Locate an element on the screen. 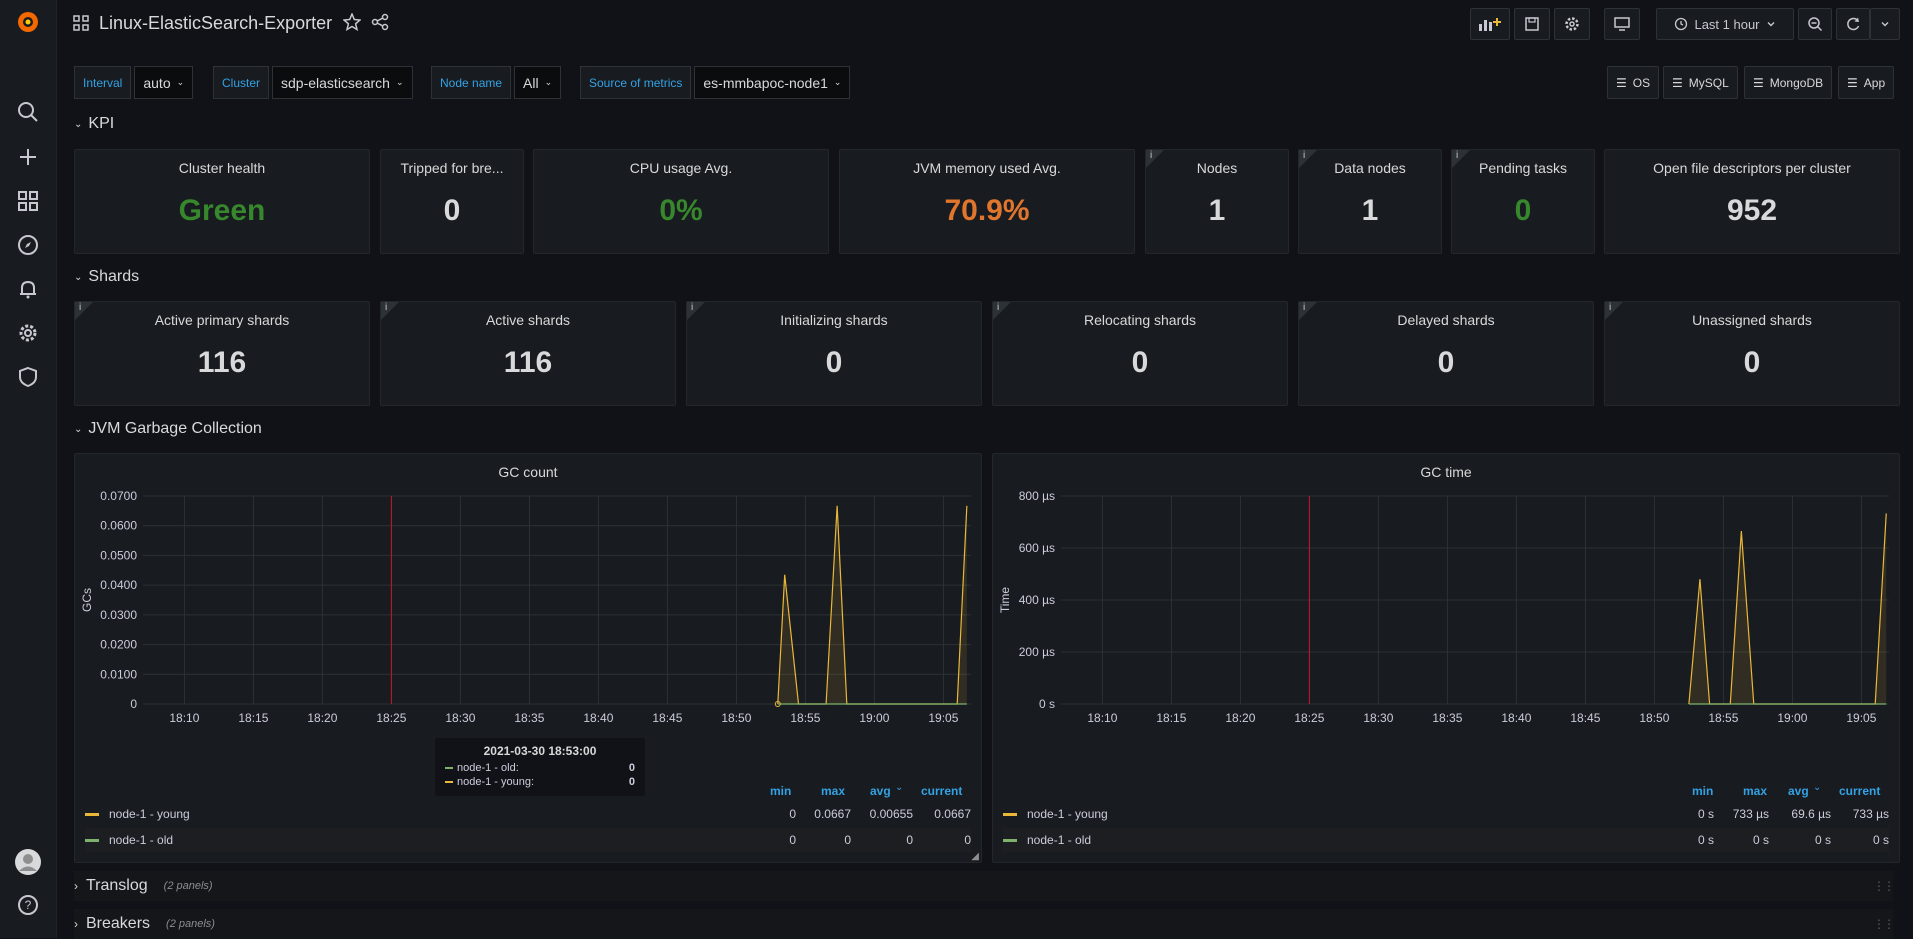 The height and width of the screenshot is (939, 1913). row-kpi: ⌄ KPI is located at coordinates (94, 124).